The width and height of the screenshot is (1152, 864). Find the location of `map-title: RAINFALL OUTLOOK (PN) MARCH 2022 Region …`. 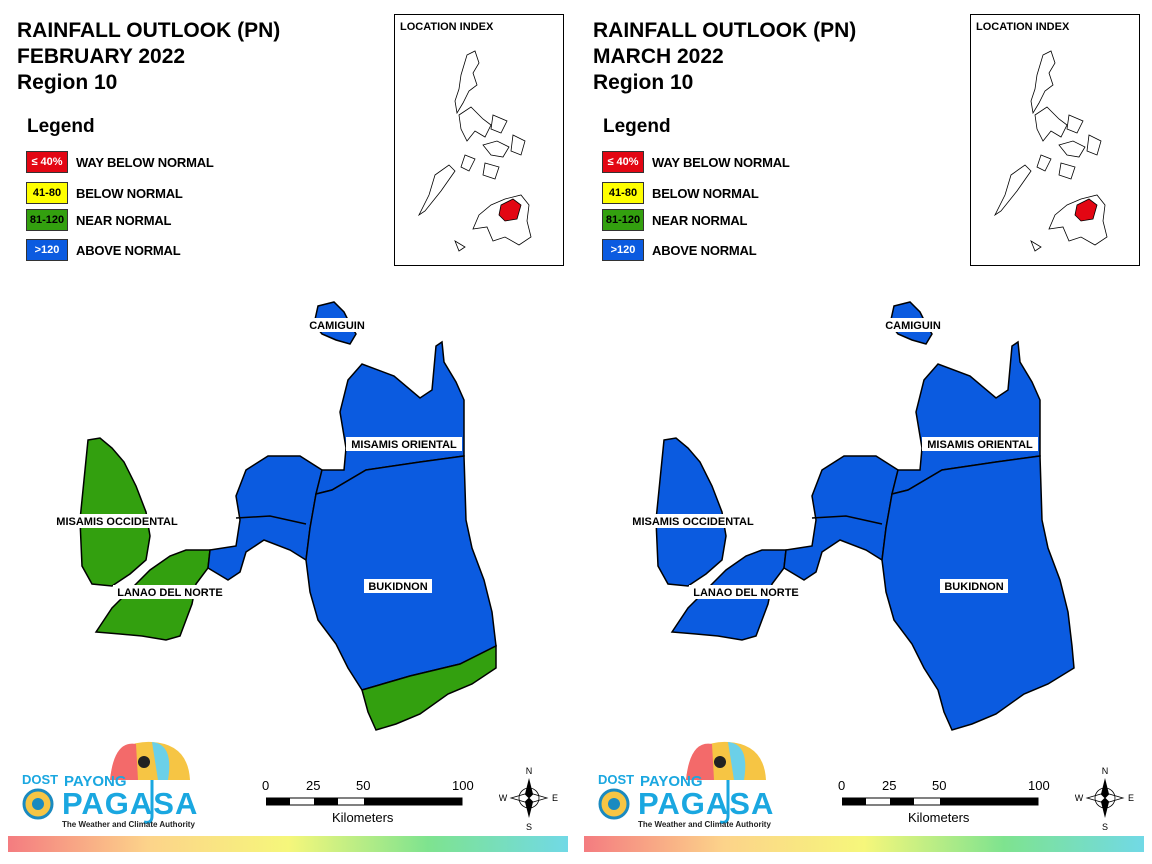

map-title: RAINFALL OUTLOOK (PN) MARCH 2022 Region … is located at coordinates (724, 57).